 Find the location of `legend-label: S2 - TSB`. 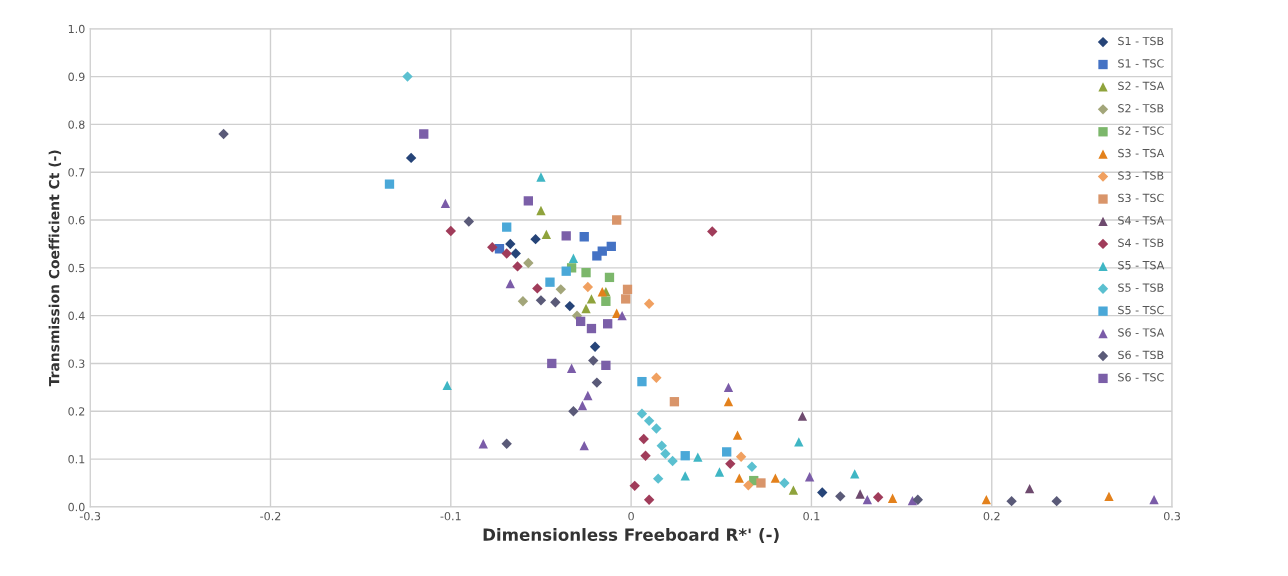

legend-label: S2 - TSB is located at coordinates (1141, 108).